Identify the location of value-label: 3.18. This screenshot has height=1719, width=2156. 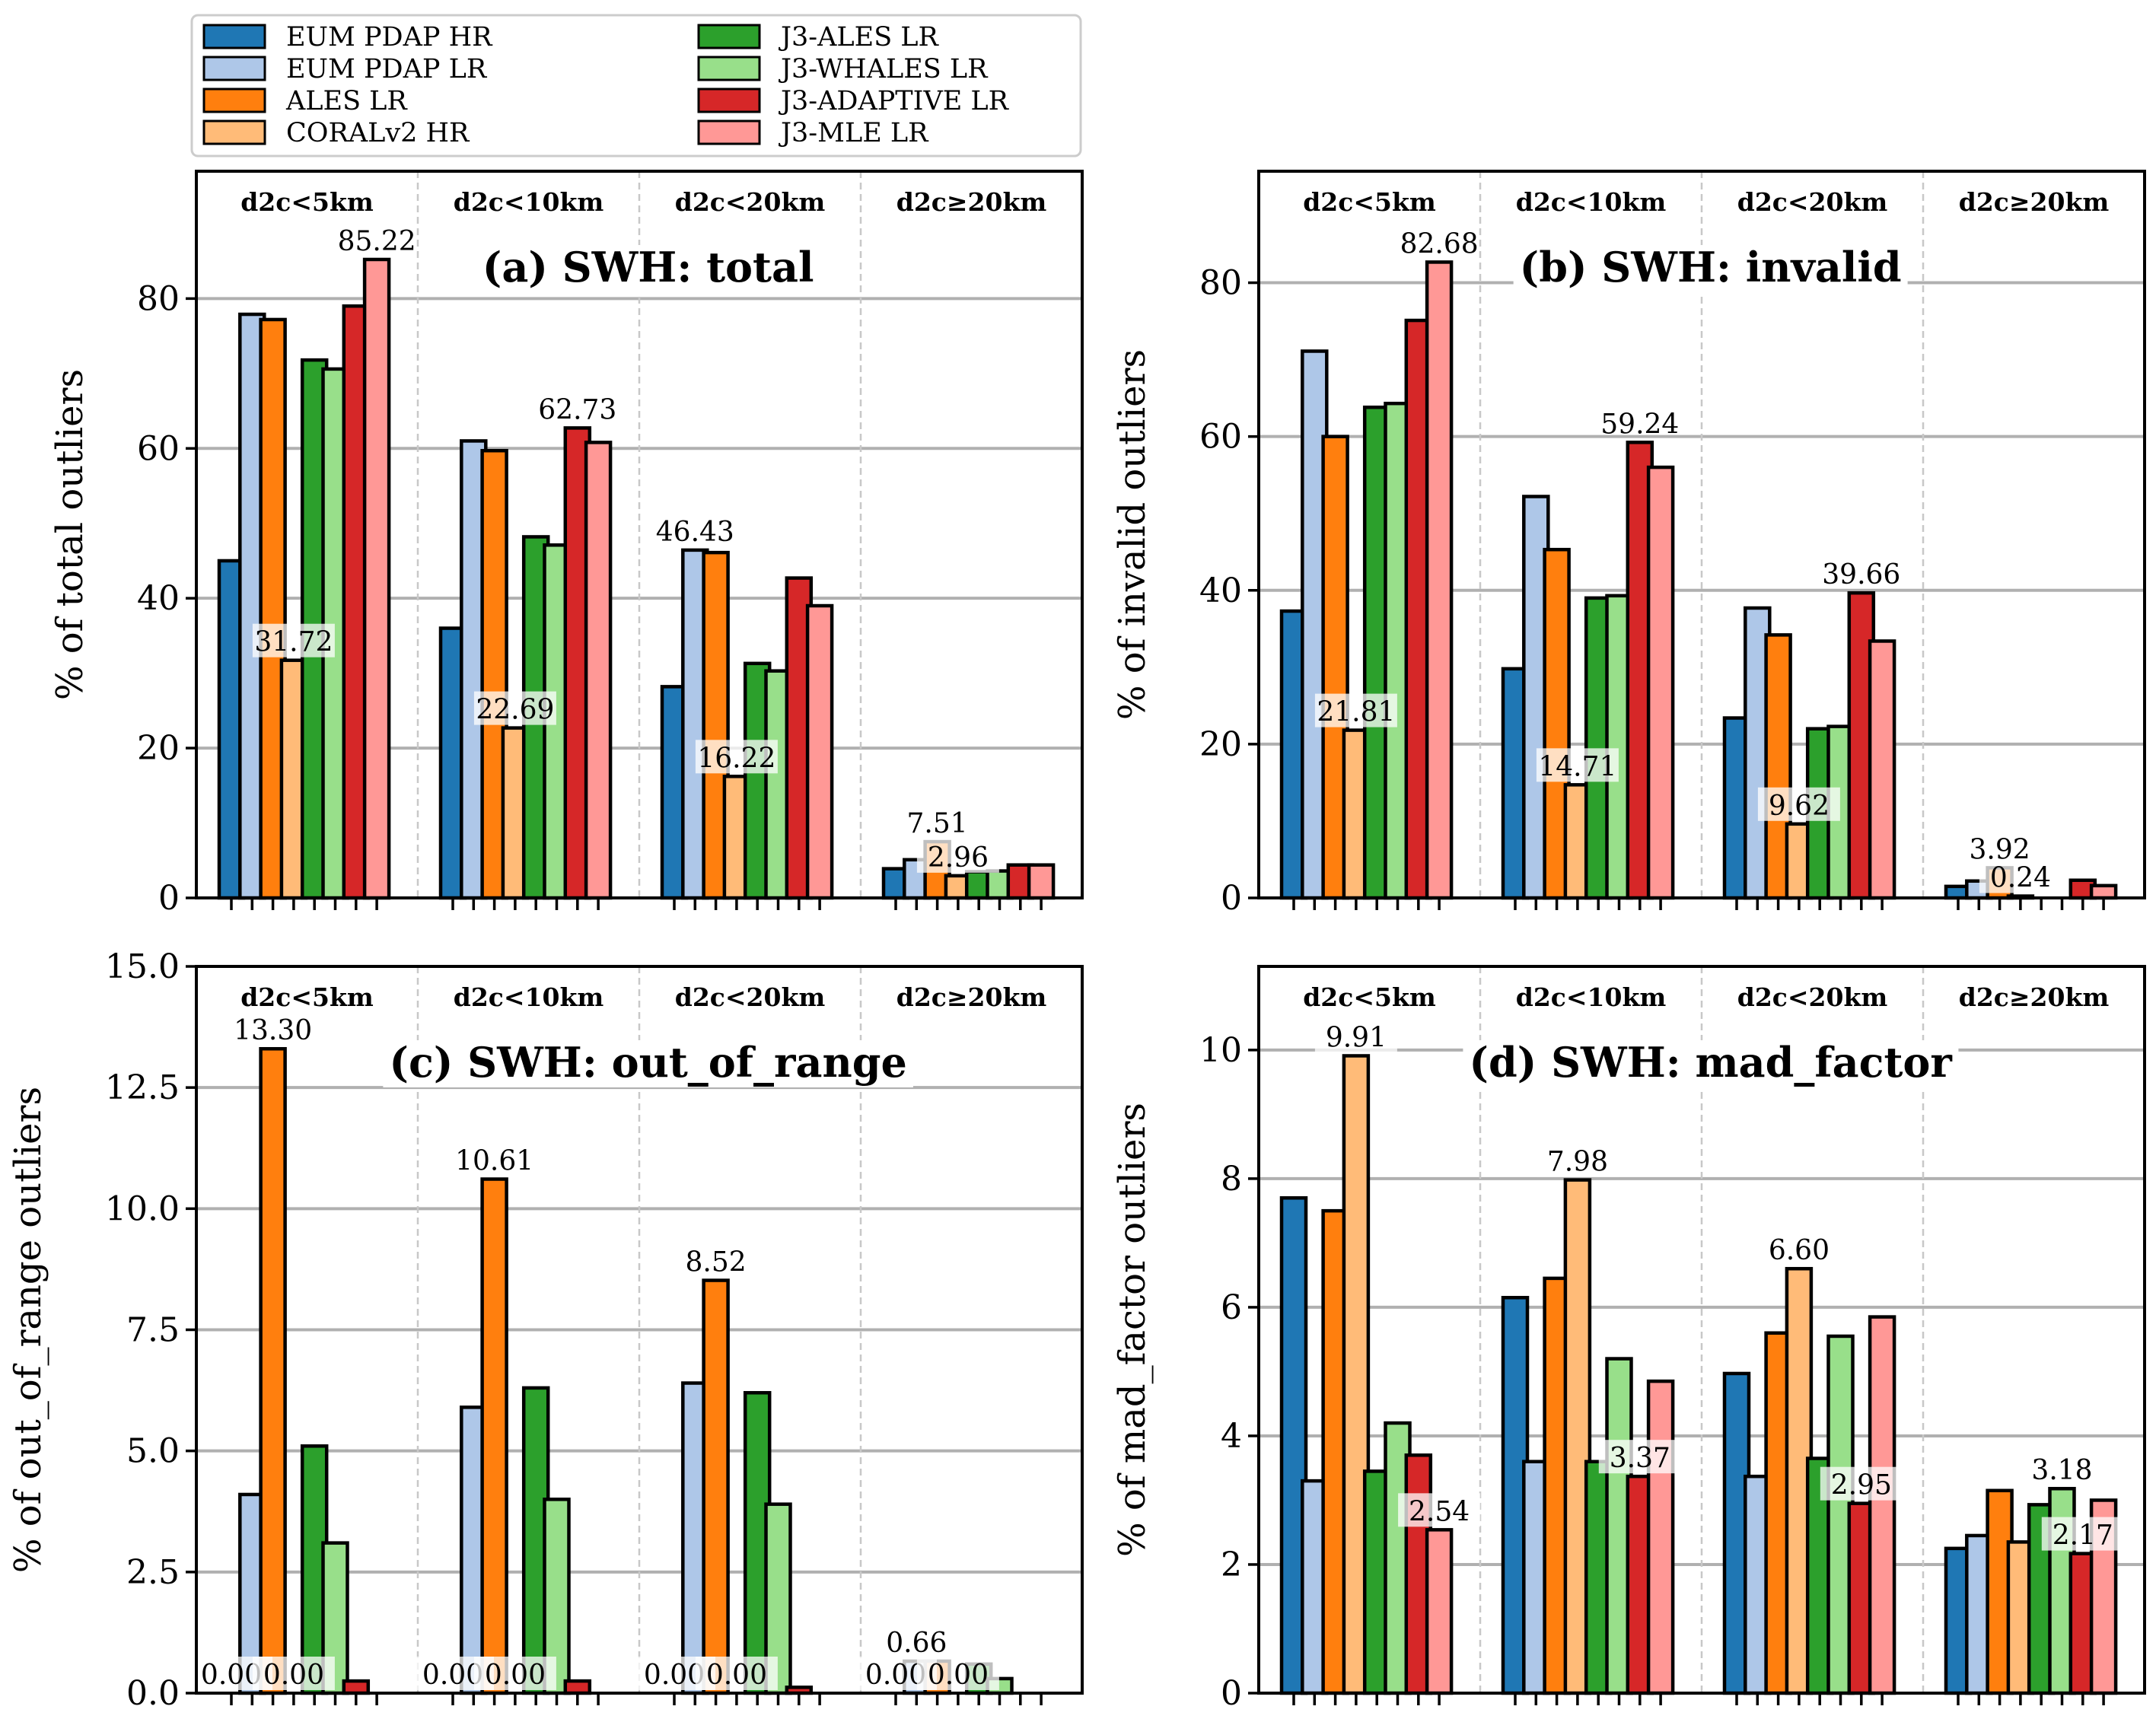
(2062, 1470).